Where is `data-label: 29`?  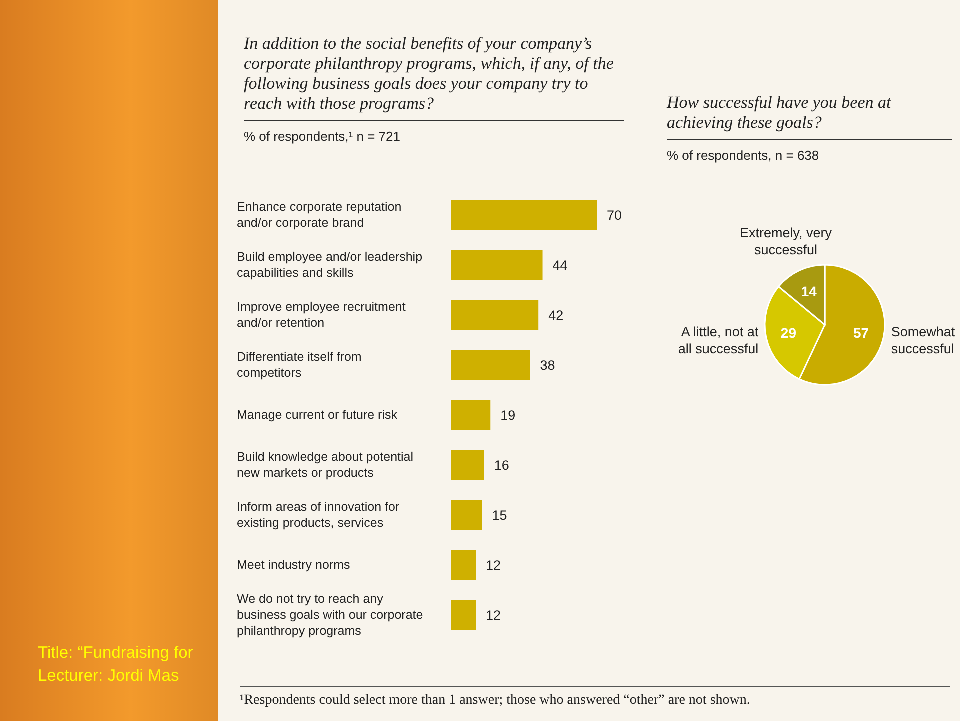 data-label: 29 is located at coordinates (788, 333).